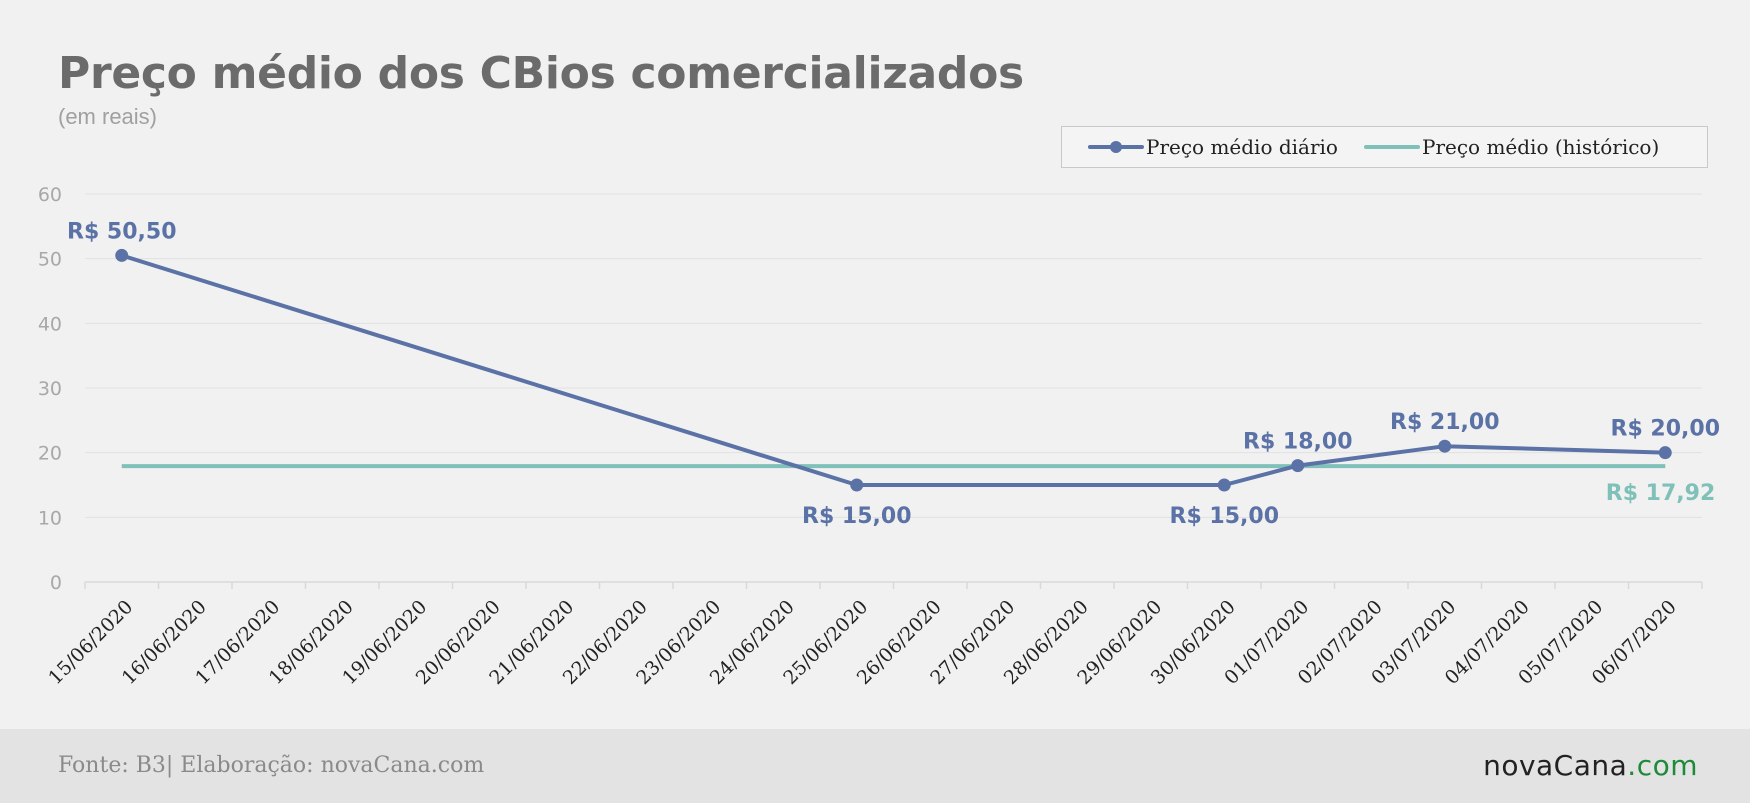 The height and width of the screenshot is (803, 1750). I want to click on legend-item-daily: Preço médio diário, so click(1213, 147).